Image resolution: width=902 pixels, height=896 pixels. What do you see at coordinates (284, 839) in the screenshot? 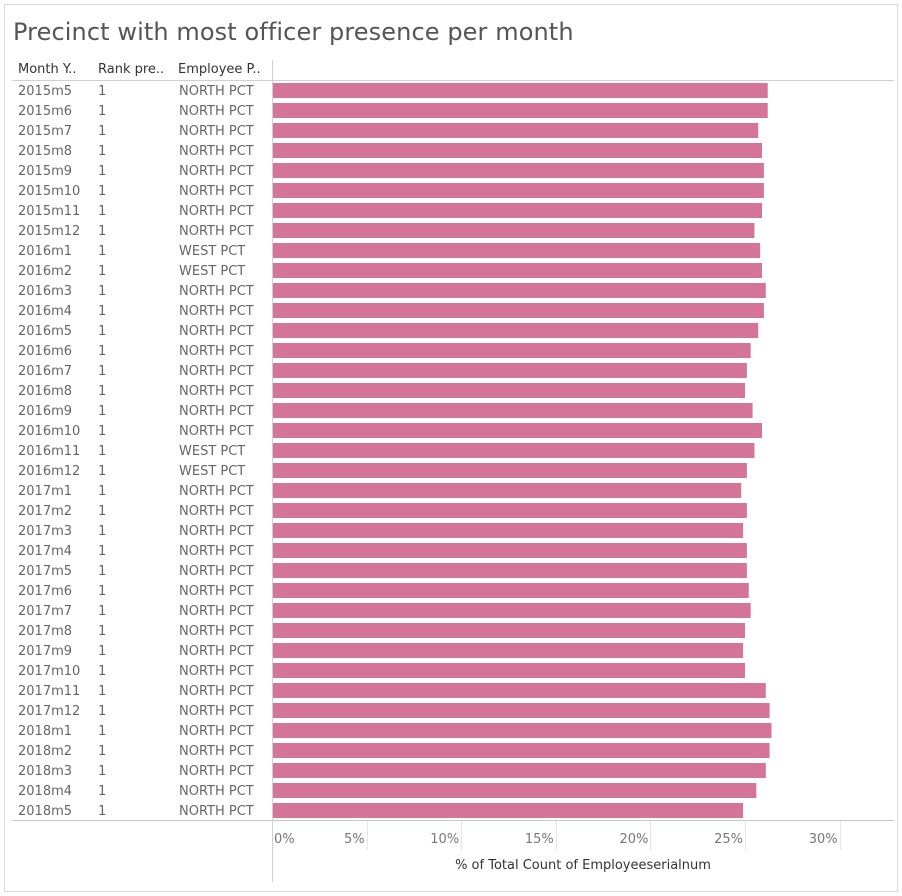
I see `x-tick-label: 0%` at bounding box center [284, 839].